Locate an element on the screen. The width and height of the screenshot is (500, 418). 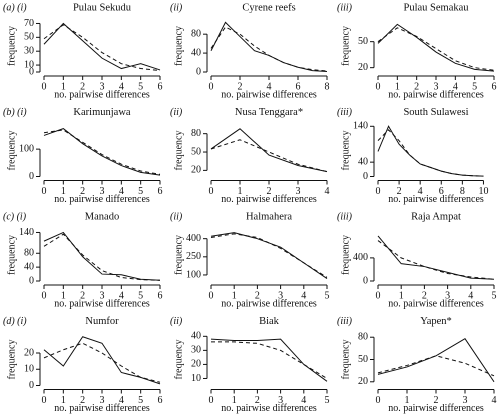
panel-label: (a) (i) is located at coordinates (15, 7).